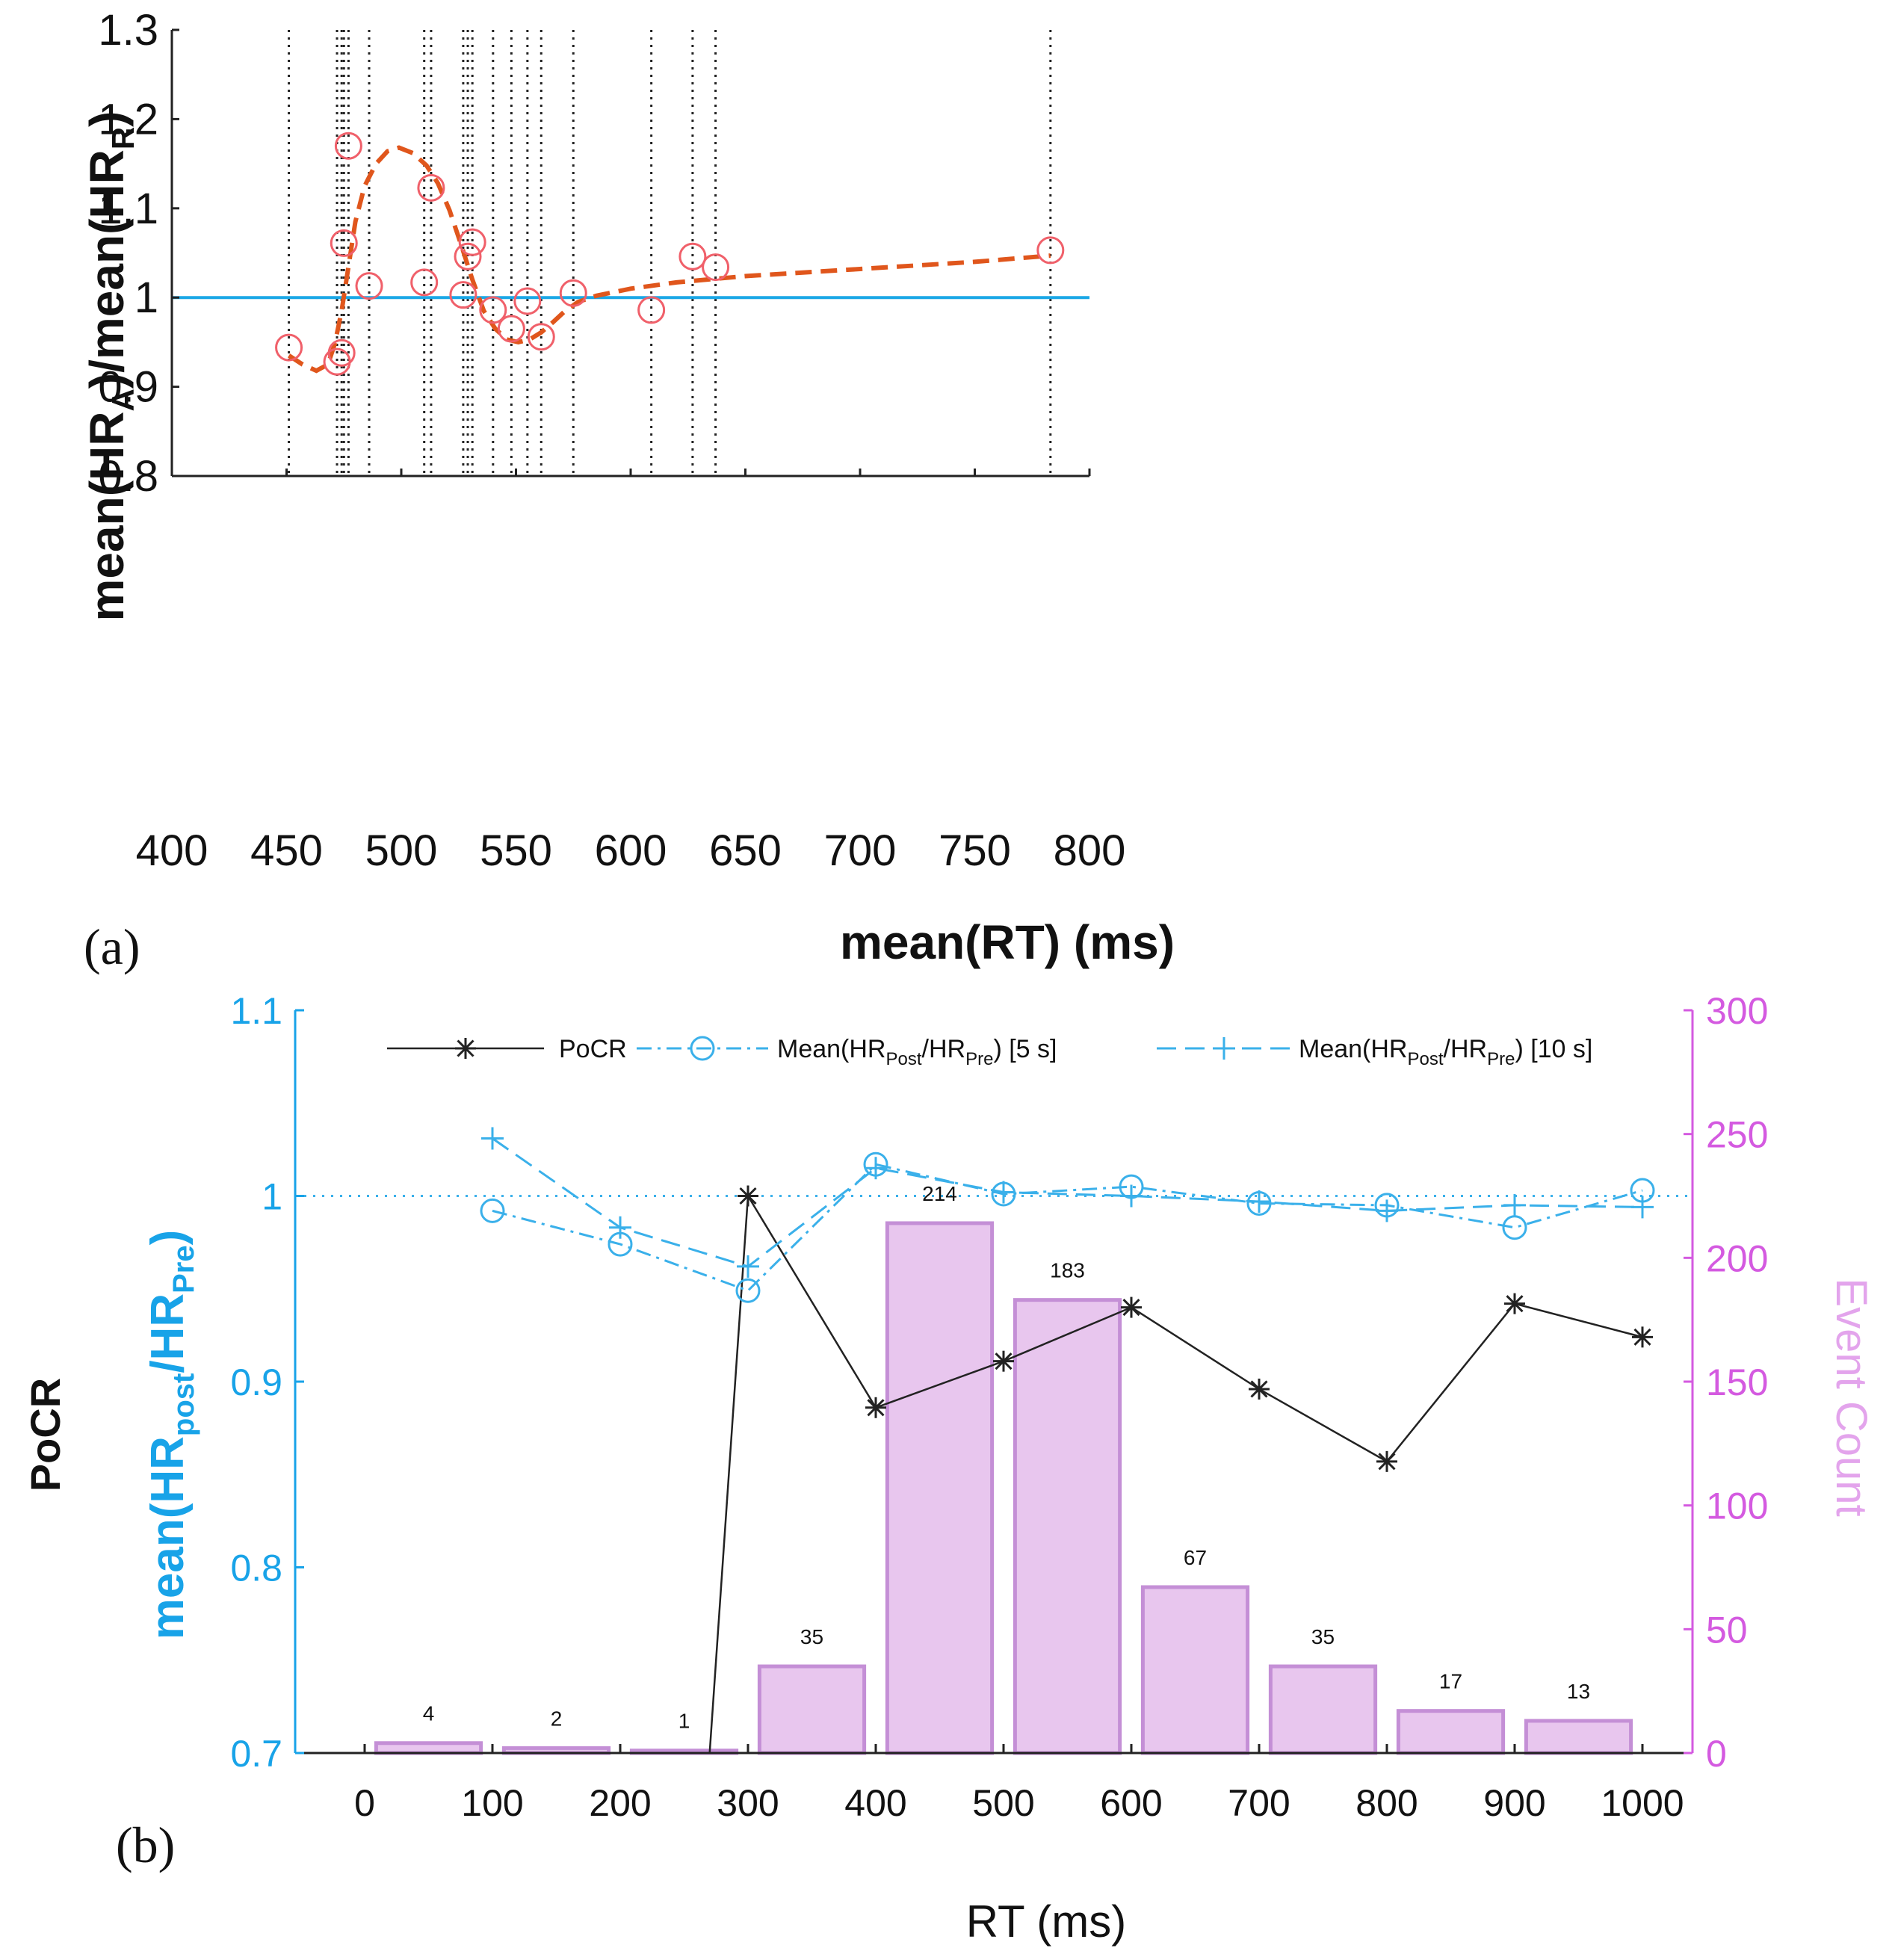 The height and width of the screenshot is (1960, 1895). I want to click on b-y-left-tick-label: 0.8, so click(256, 1569).